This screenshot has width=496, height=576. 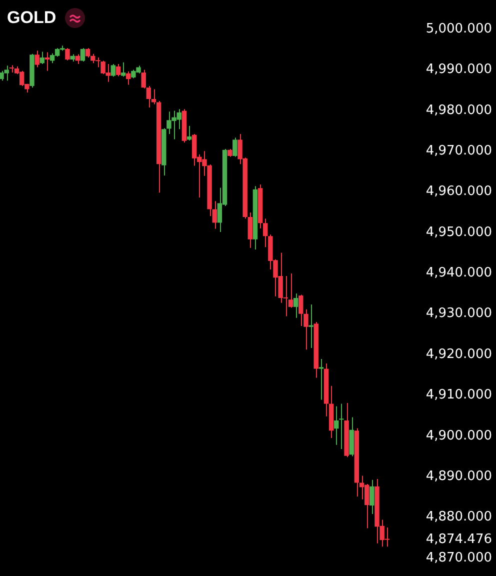 What do you see at coordinates (459, 395) in the screenshot?
I see `y-tick-label: 4,910.000` at bounding box center [459, 395].